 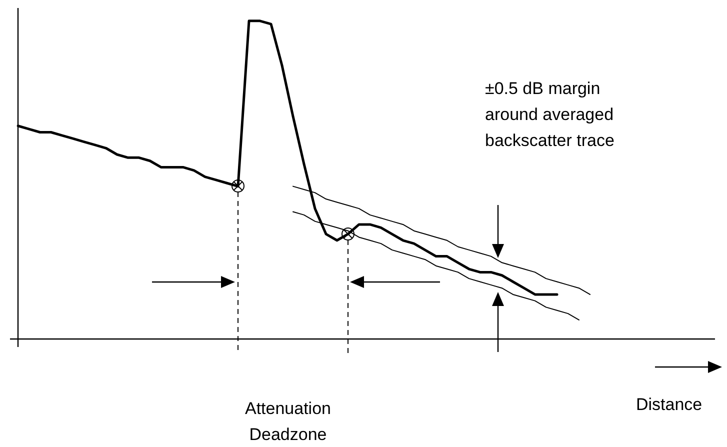 What do you see at coordinates (670, 405) in the screenshot?
I see `text: Distance` at bounding box center [670, 405].